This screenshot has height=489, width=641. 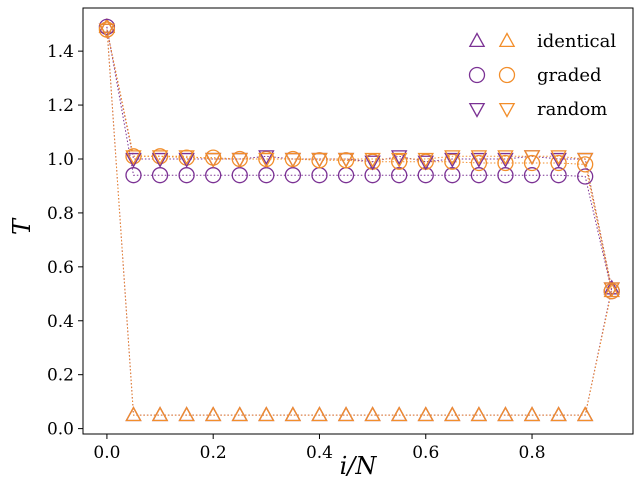 I want to click on y-tick-label: 0.8, so click(x=60, y=214).